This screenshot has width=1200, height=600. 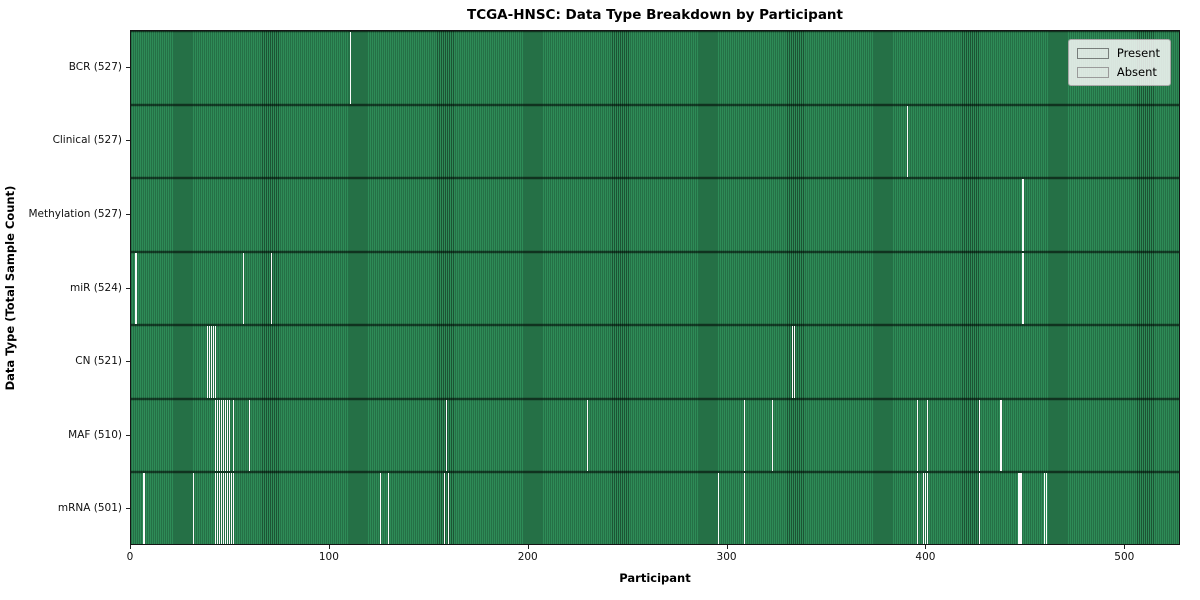 I want to click on heatmap-row-Clinical, so click(x=655, y=141).